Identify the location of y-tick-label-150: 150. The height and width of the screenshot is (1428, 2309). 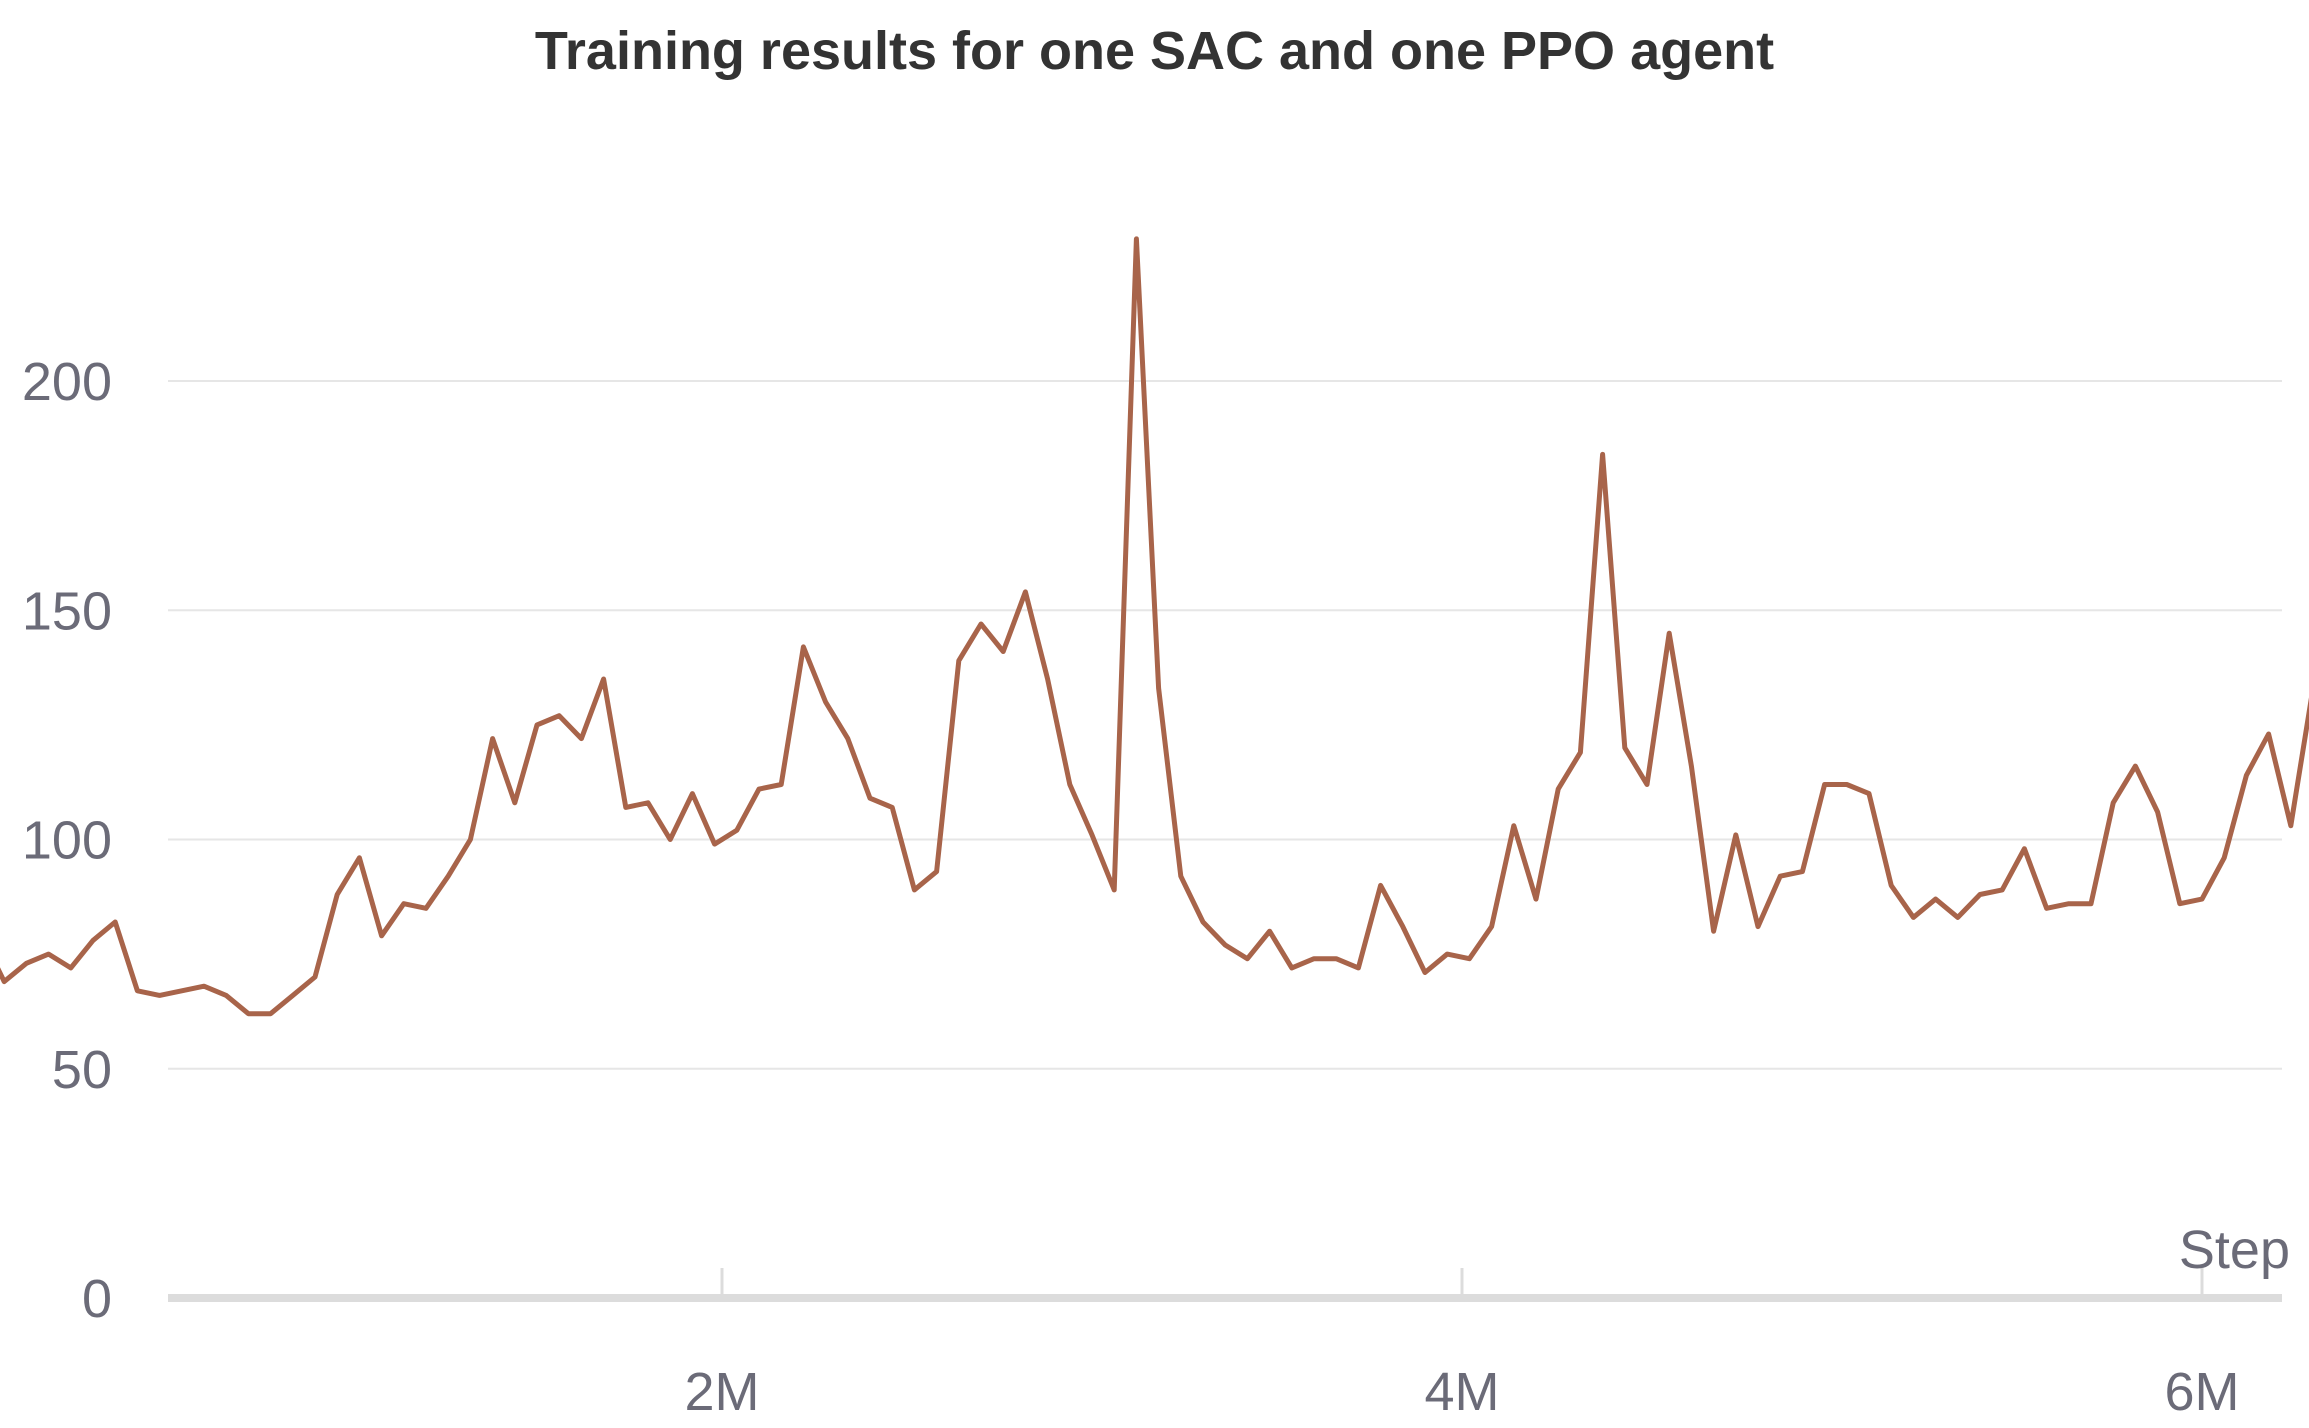
(67, 611).